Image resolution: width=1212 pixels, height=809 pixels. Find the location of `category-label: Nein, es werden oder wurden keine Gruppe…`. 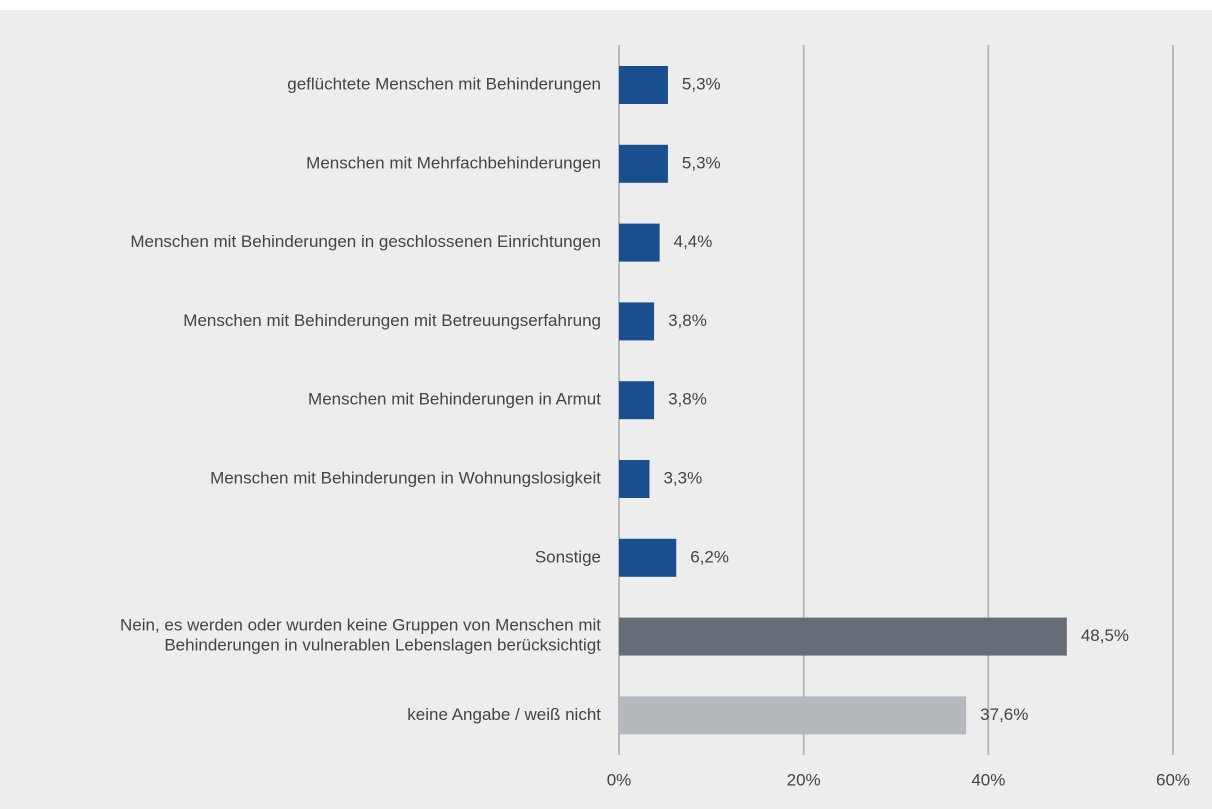

category-label: Nein, es werden oder wurden keine Gruppe… is located at coordinates (360, 635).